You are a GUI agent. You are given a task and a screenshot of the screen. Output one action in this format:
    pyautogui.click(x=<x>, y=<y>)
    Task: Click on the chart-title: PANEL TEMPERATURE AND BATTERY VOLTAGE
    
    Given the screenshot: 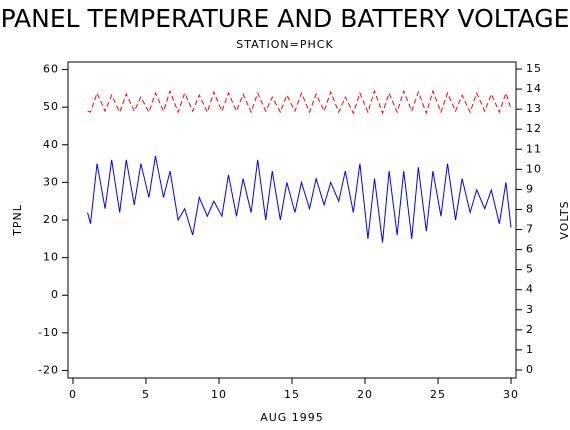 What is the action you would take?
    pyautogui.click(x=285, y=18)
    